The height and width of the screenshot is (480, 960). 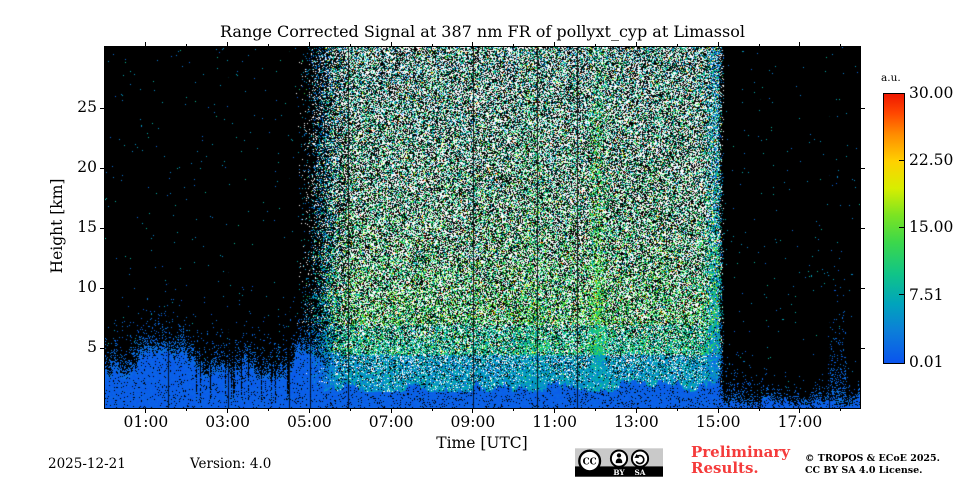 What do you see at coordinates (718, 422) in the screenshot?
I see `x-tick-label: 15:00` at bounding box center [718, 422].